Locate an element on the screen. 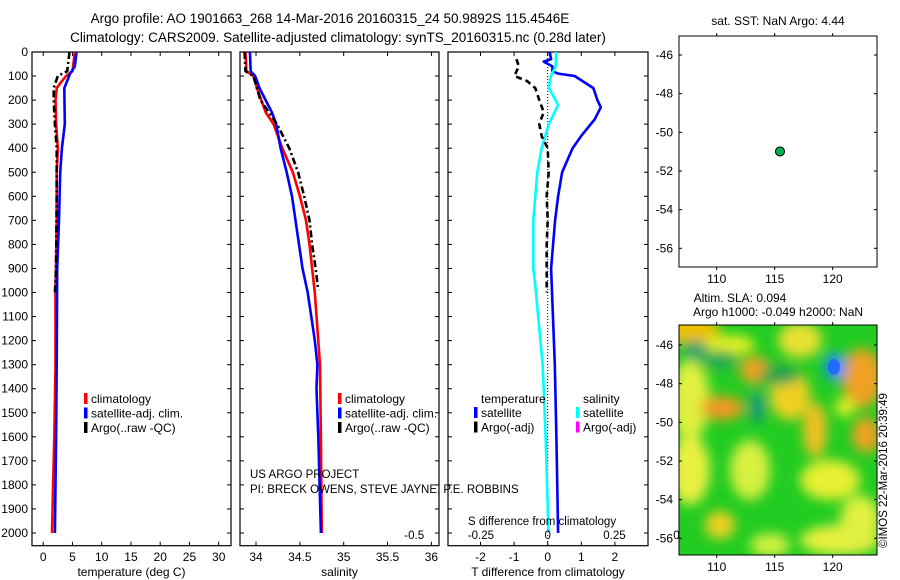 The image size is (900, 580). difference-t-legend-marker is located at coordinates (476, 412).